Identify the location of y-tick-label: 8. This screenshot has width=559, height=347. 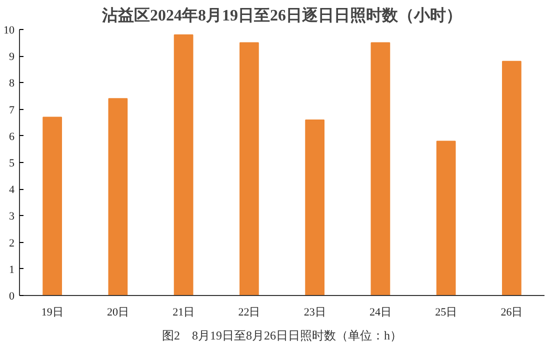
(12, 84).